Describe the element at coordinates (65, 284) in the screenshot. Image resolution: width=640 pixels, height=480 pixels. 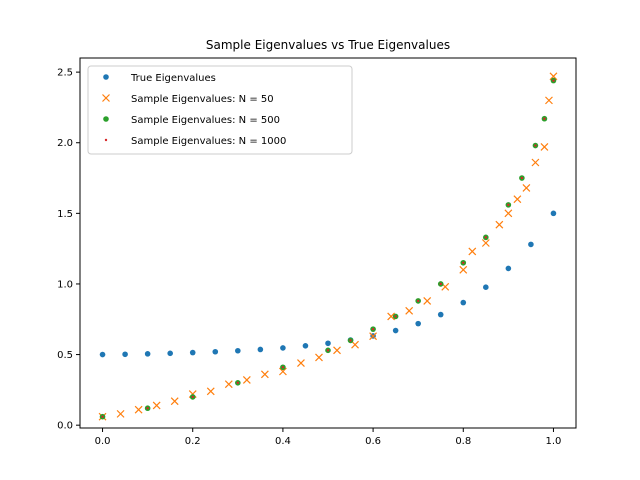
I see `y-tick-label: 1.0` at that location.